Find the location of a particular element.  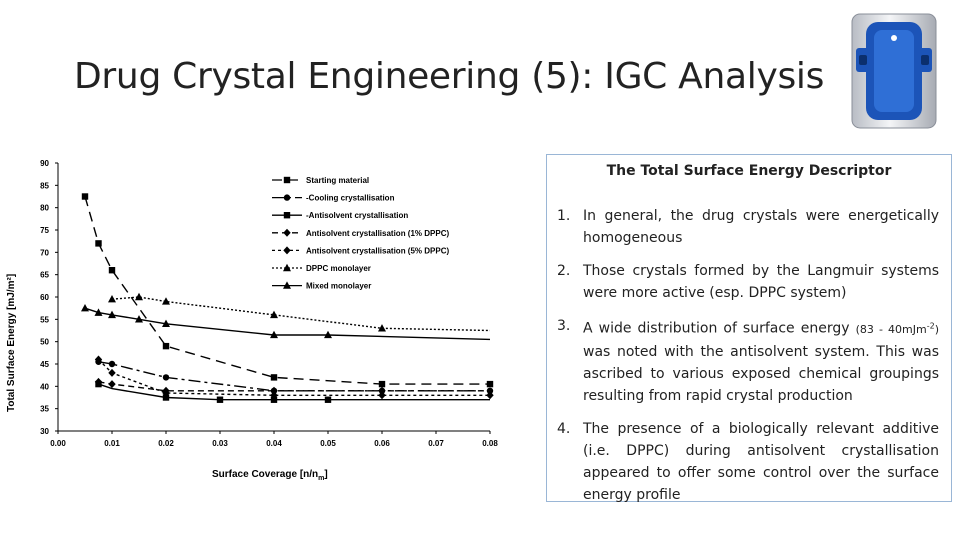

item-number: 1. is located at coordinates (564, 216).